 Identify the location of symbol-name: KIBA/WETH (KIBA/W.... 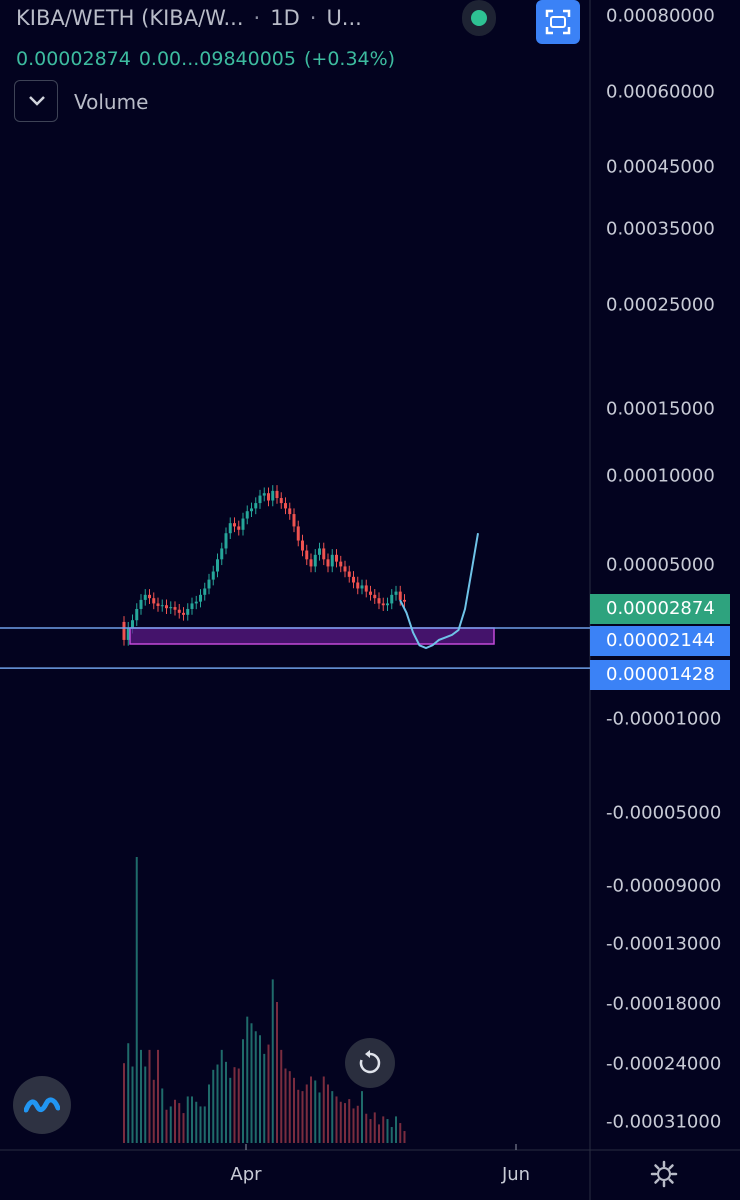
(130, 18).